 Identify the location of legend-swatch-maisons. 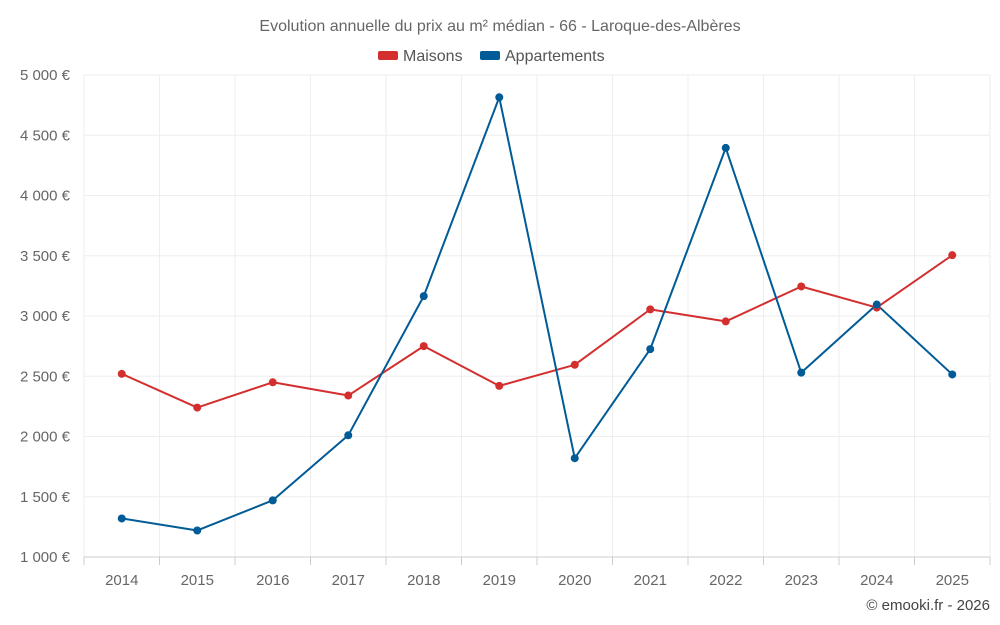
(388, 55).